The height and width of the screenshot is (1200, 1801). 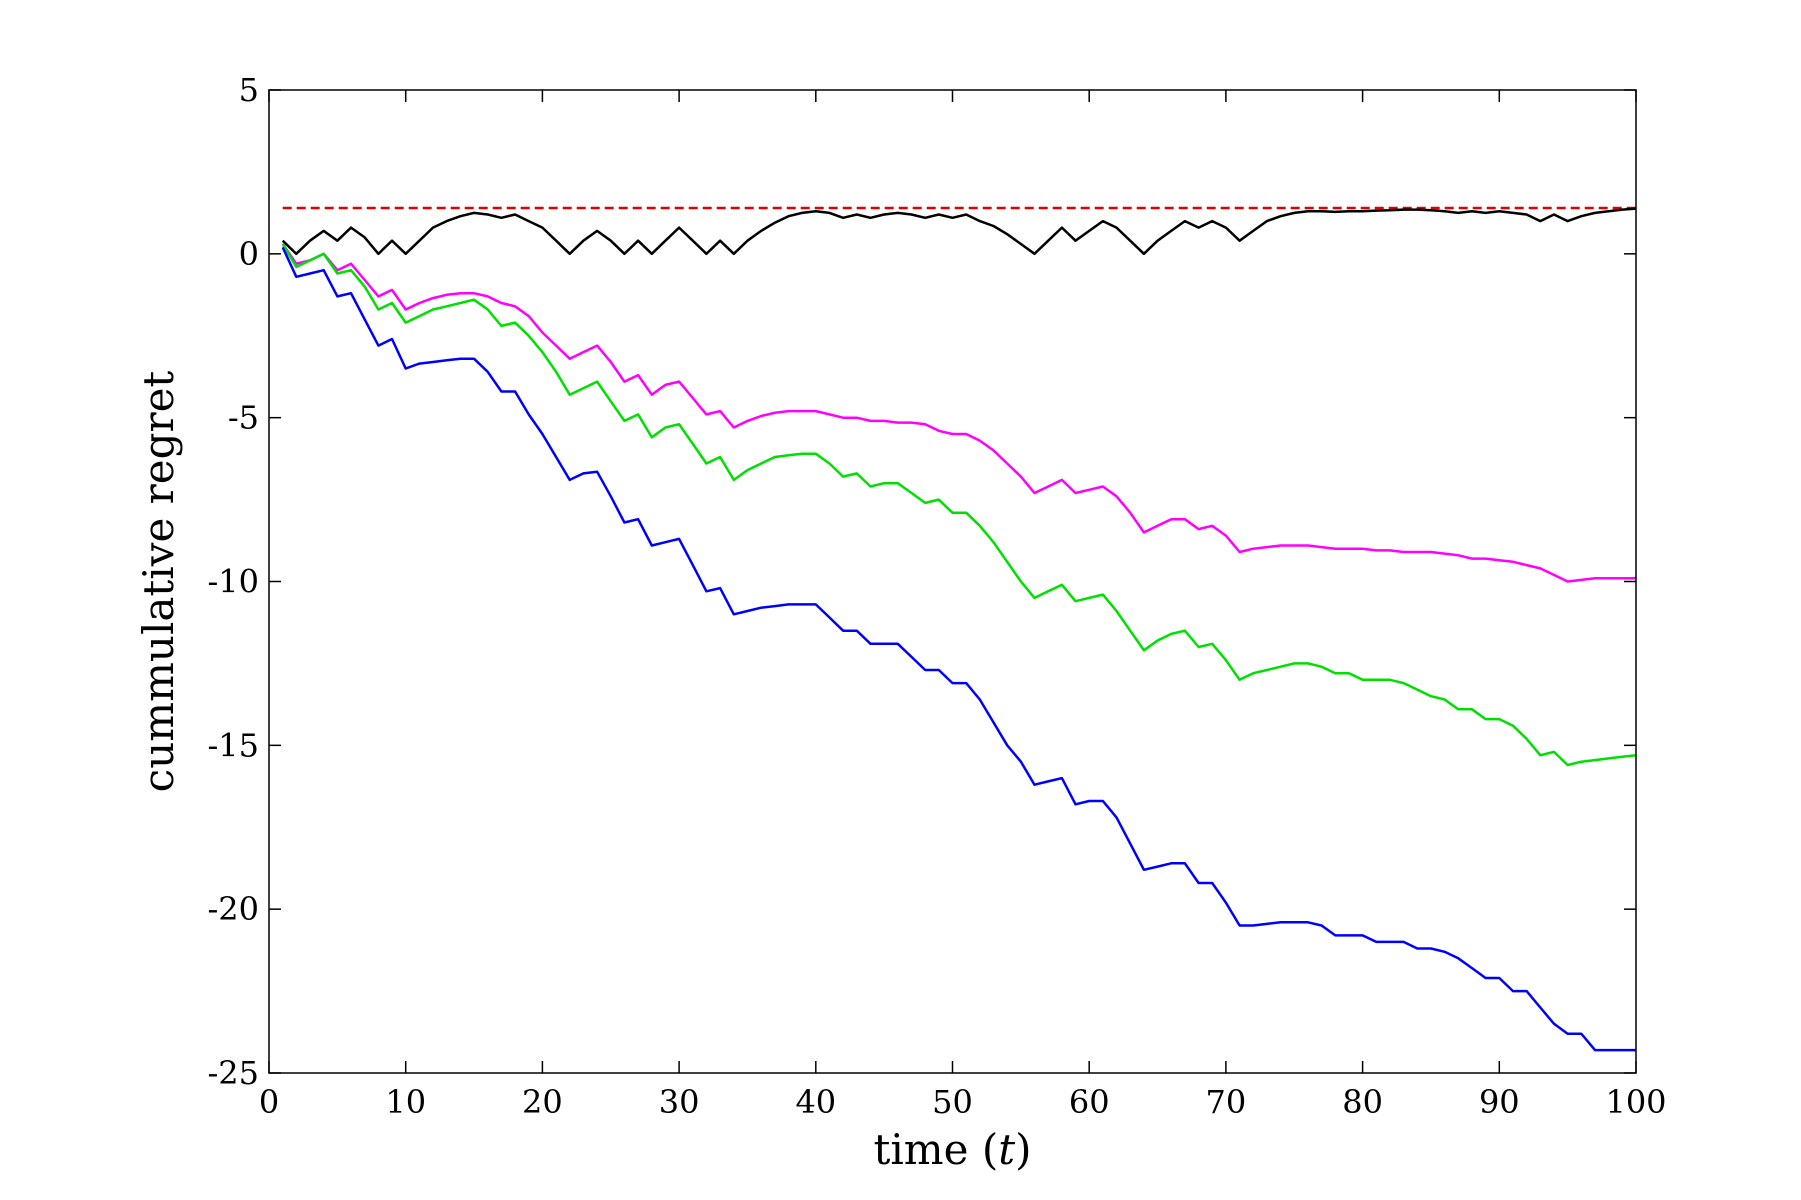 What do you see at coordinates (233, 582) in the screenshot?
I see `y-tick-label--10: -10` at bounding box center [233, 582].